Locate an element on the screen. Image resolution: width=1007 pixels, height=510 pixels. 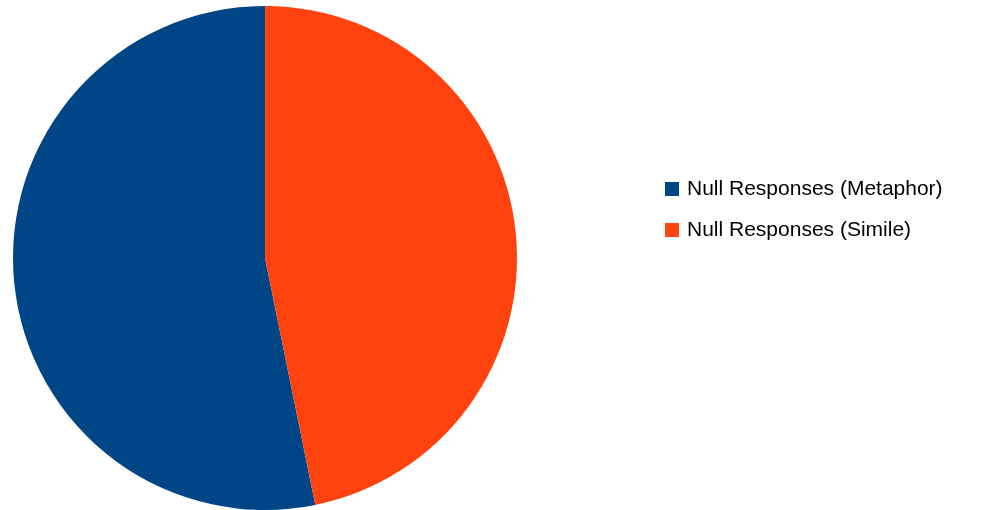
legend-label: Null Responses (Metaphor) is located at coordinates (815, 187).